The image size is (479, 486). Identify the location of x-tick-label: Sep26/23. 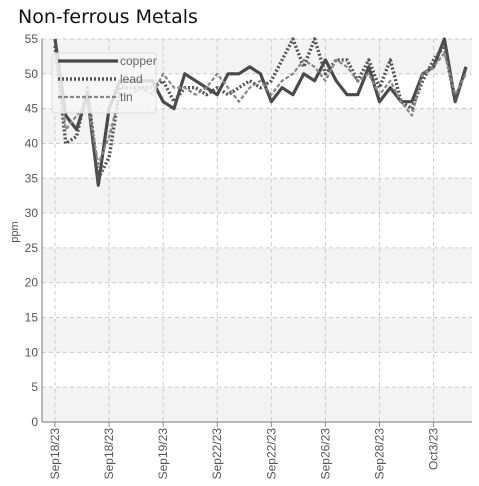
(325, 454).